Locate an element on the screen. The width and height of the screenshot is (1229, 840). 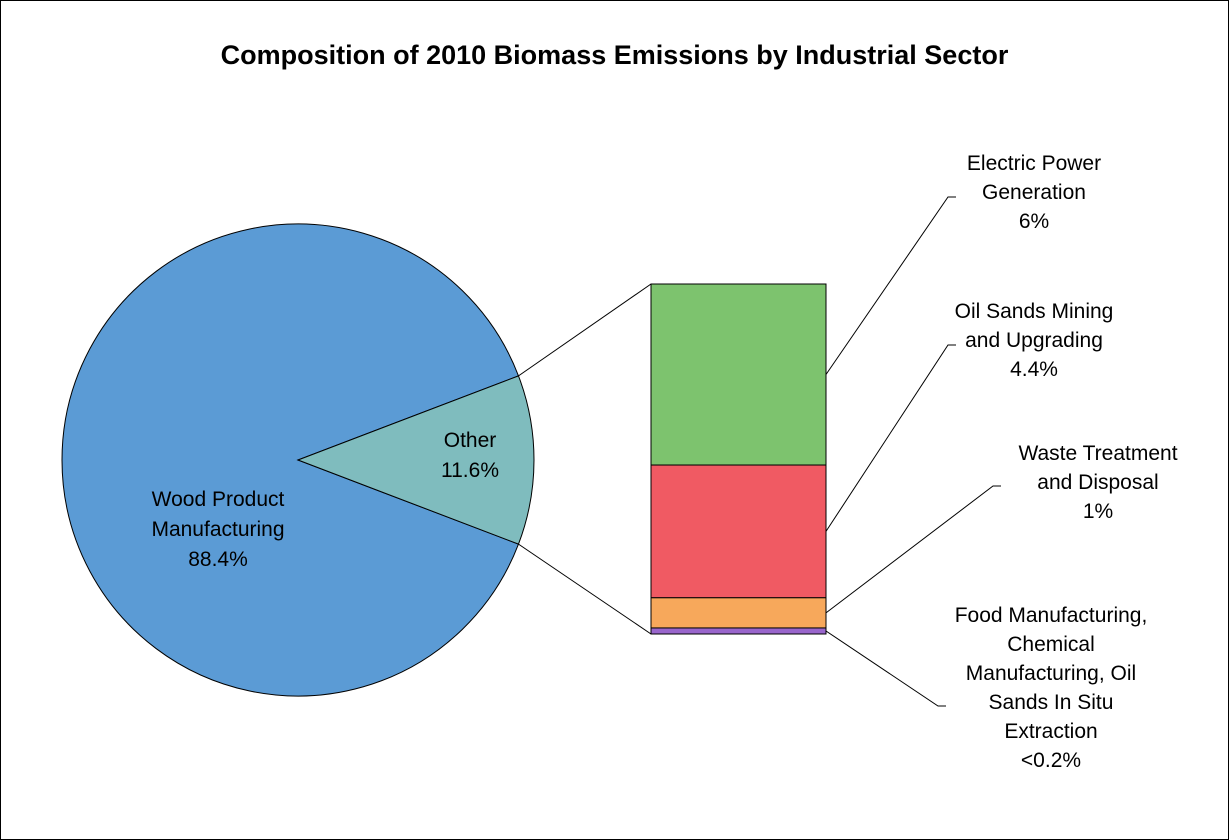
pie-label-wood: Wood Product Manufacturing 88.4% is located at coordinates (217, 529).